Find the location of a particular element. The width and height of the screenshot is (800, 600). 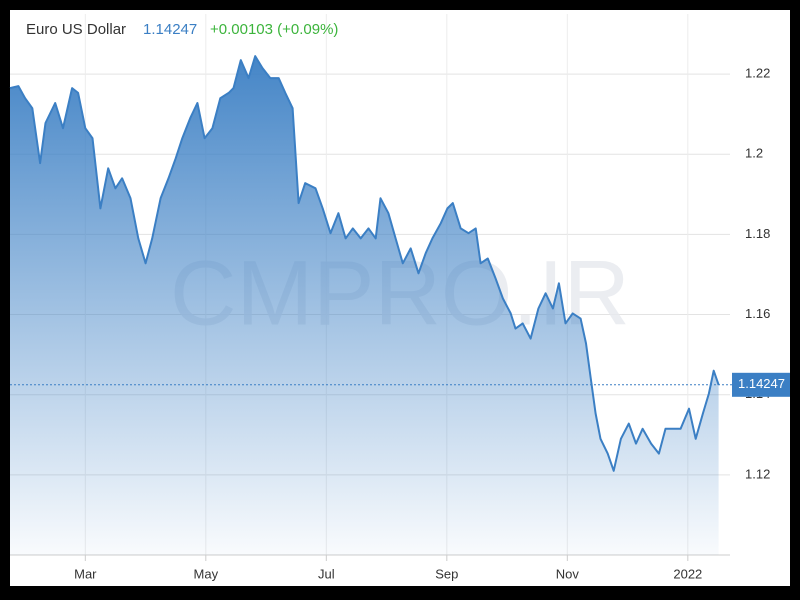

chart-title: Euro US Dollar is located at coordinates (76, 29).